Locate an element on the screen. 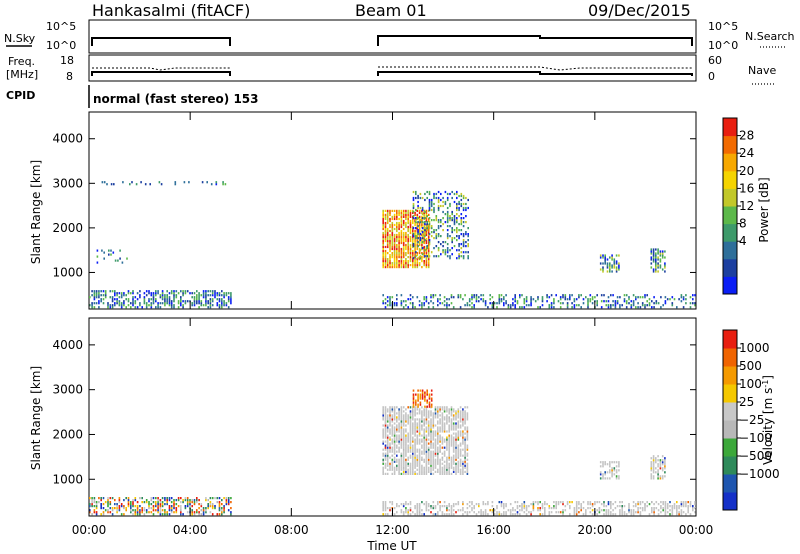 The height and width of the screenshot is (554, 800). colorbar-tick-label: 4 is located at coordinates (743, 241).